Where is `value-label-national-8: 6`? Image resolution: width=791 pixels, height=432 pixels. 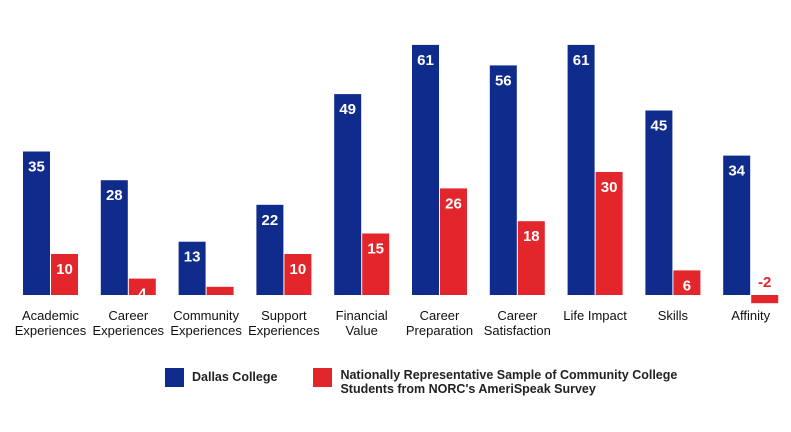 value-label-national-8: 6 is located at coordinates (687, 285).